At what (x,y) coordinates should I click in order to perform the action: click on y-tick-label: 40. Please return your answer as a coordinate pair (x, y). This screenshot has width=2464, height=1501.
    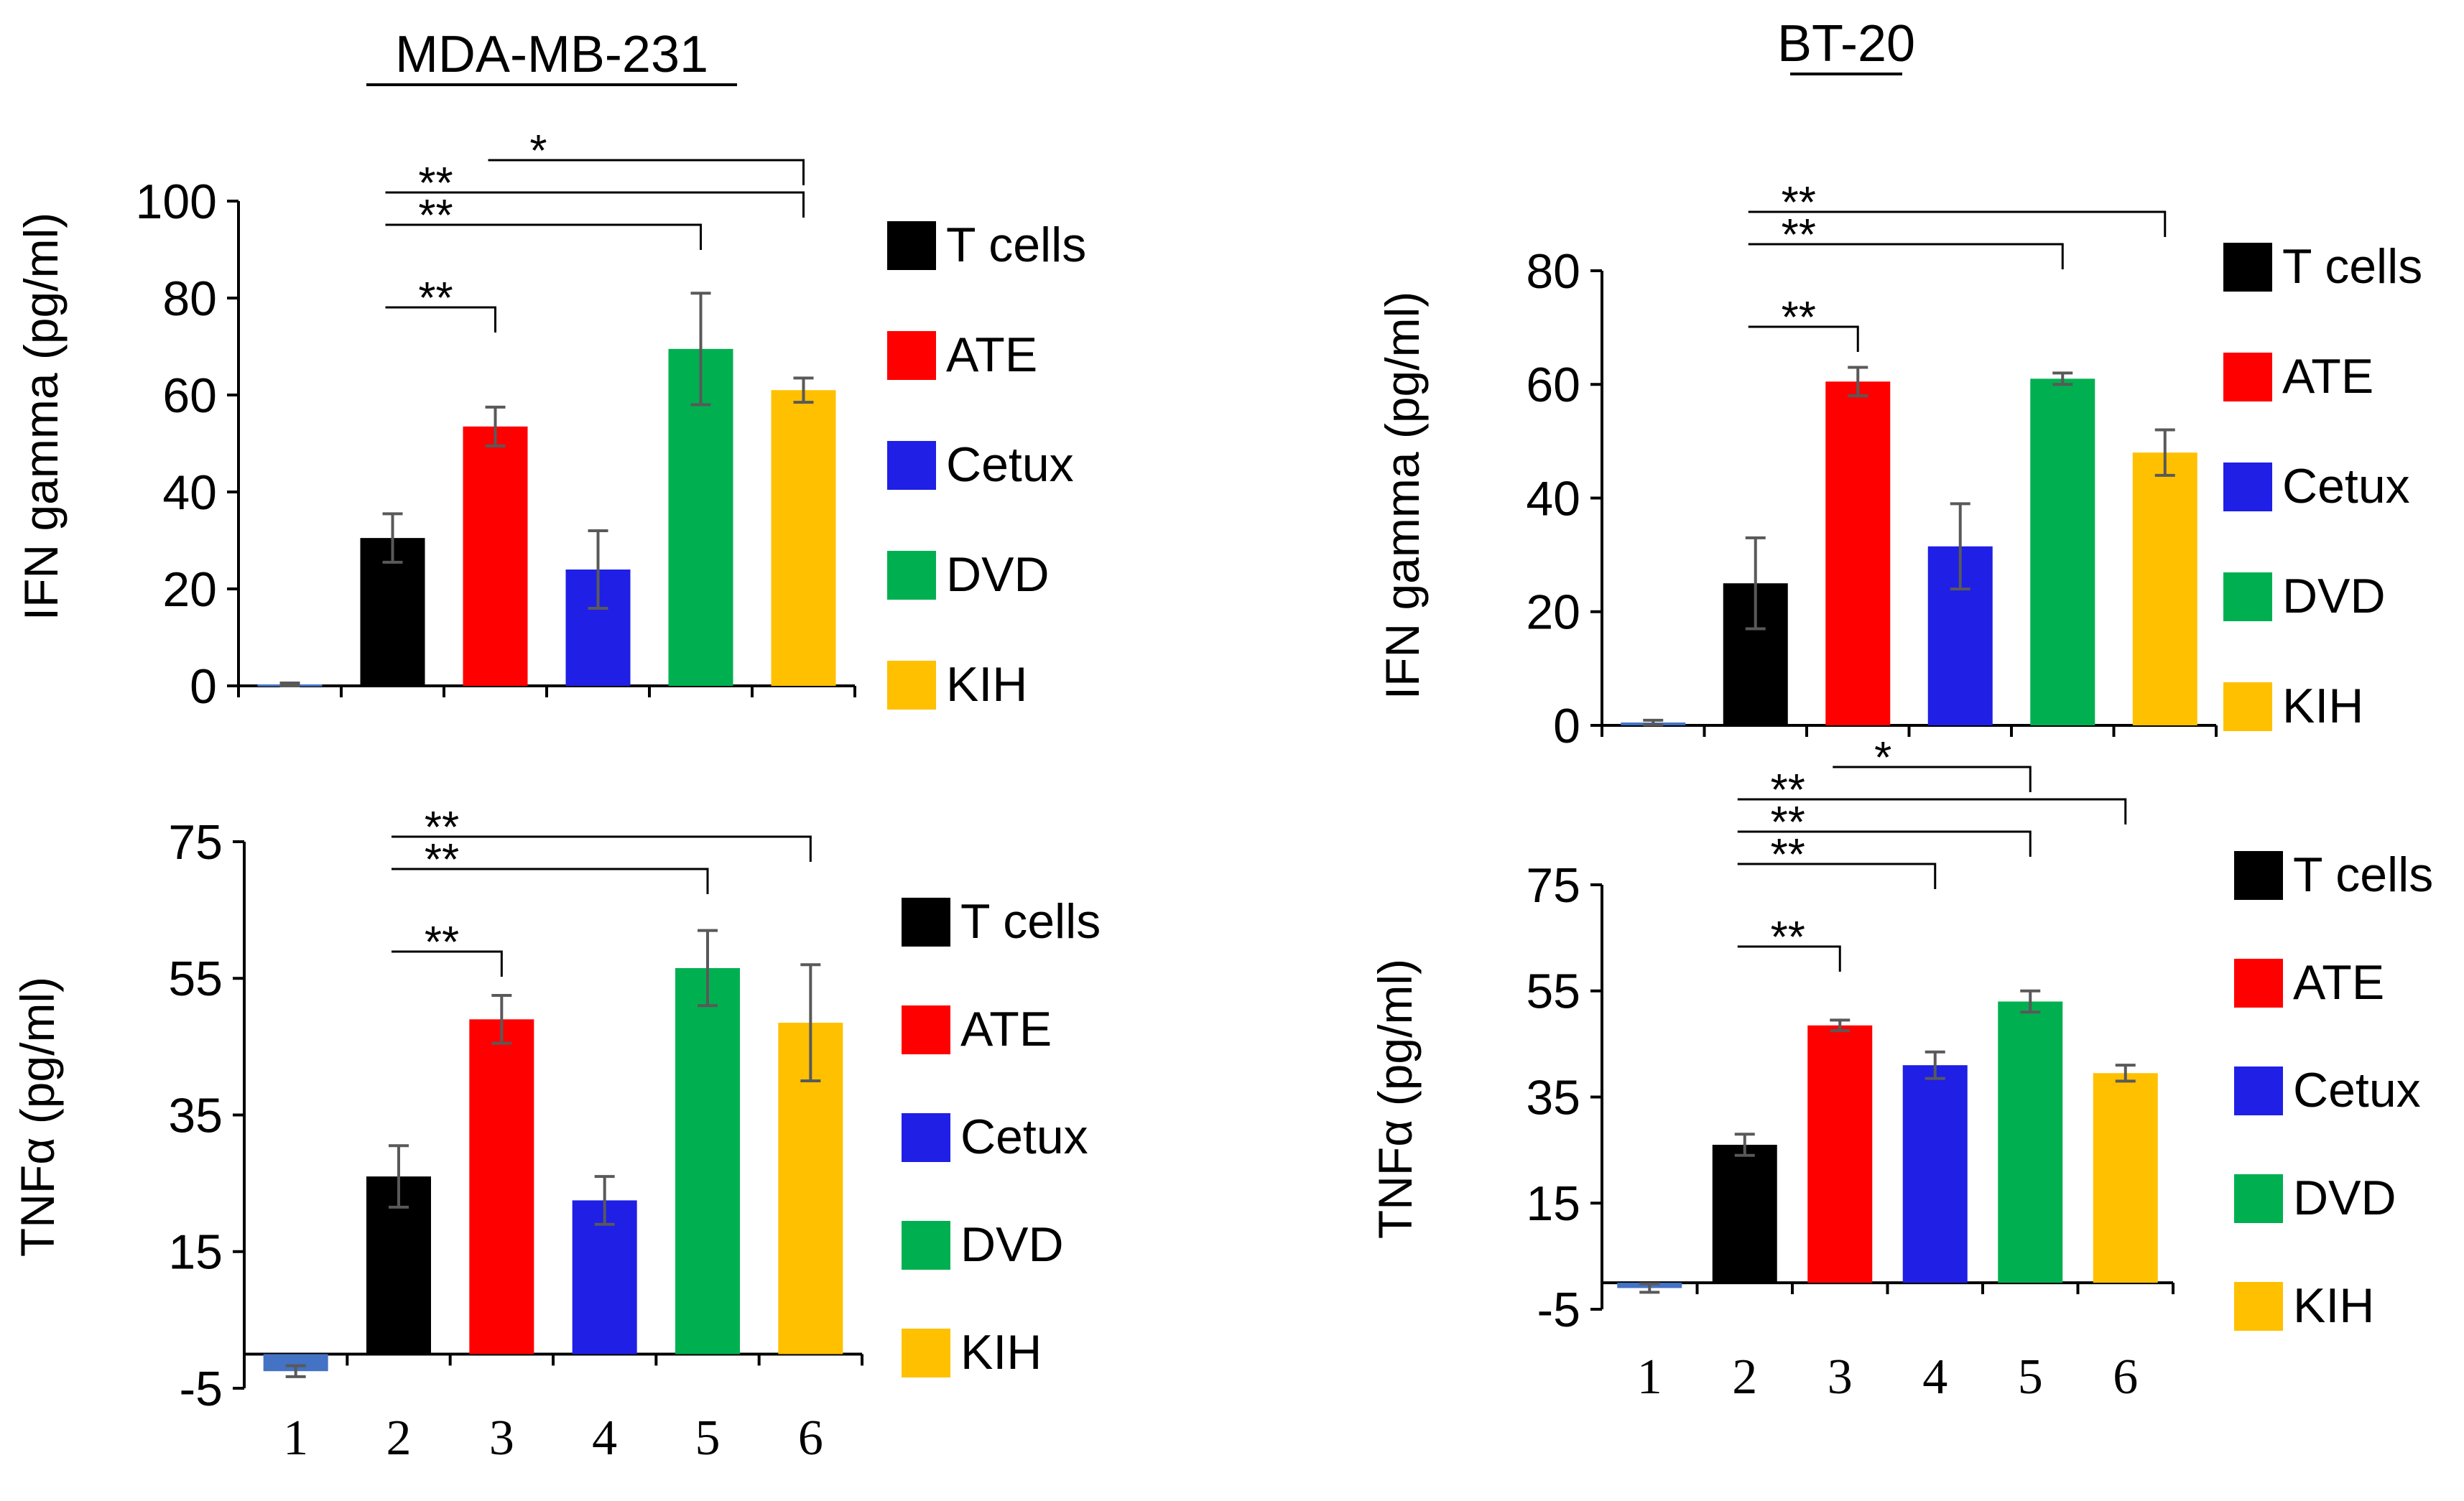
    Looking at the image, I should click on (189, 493).